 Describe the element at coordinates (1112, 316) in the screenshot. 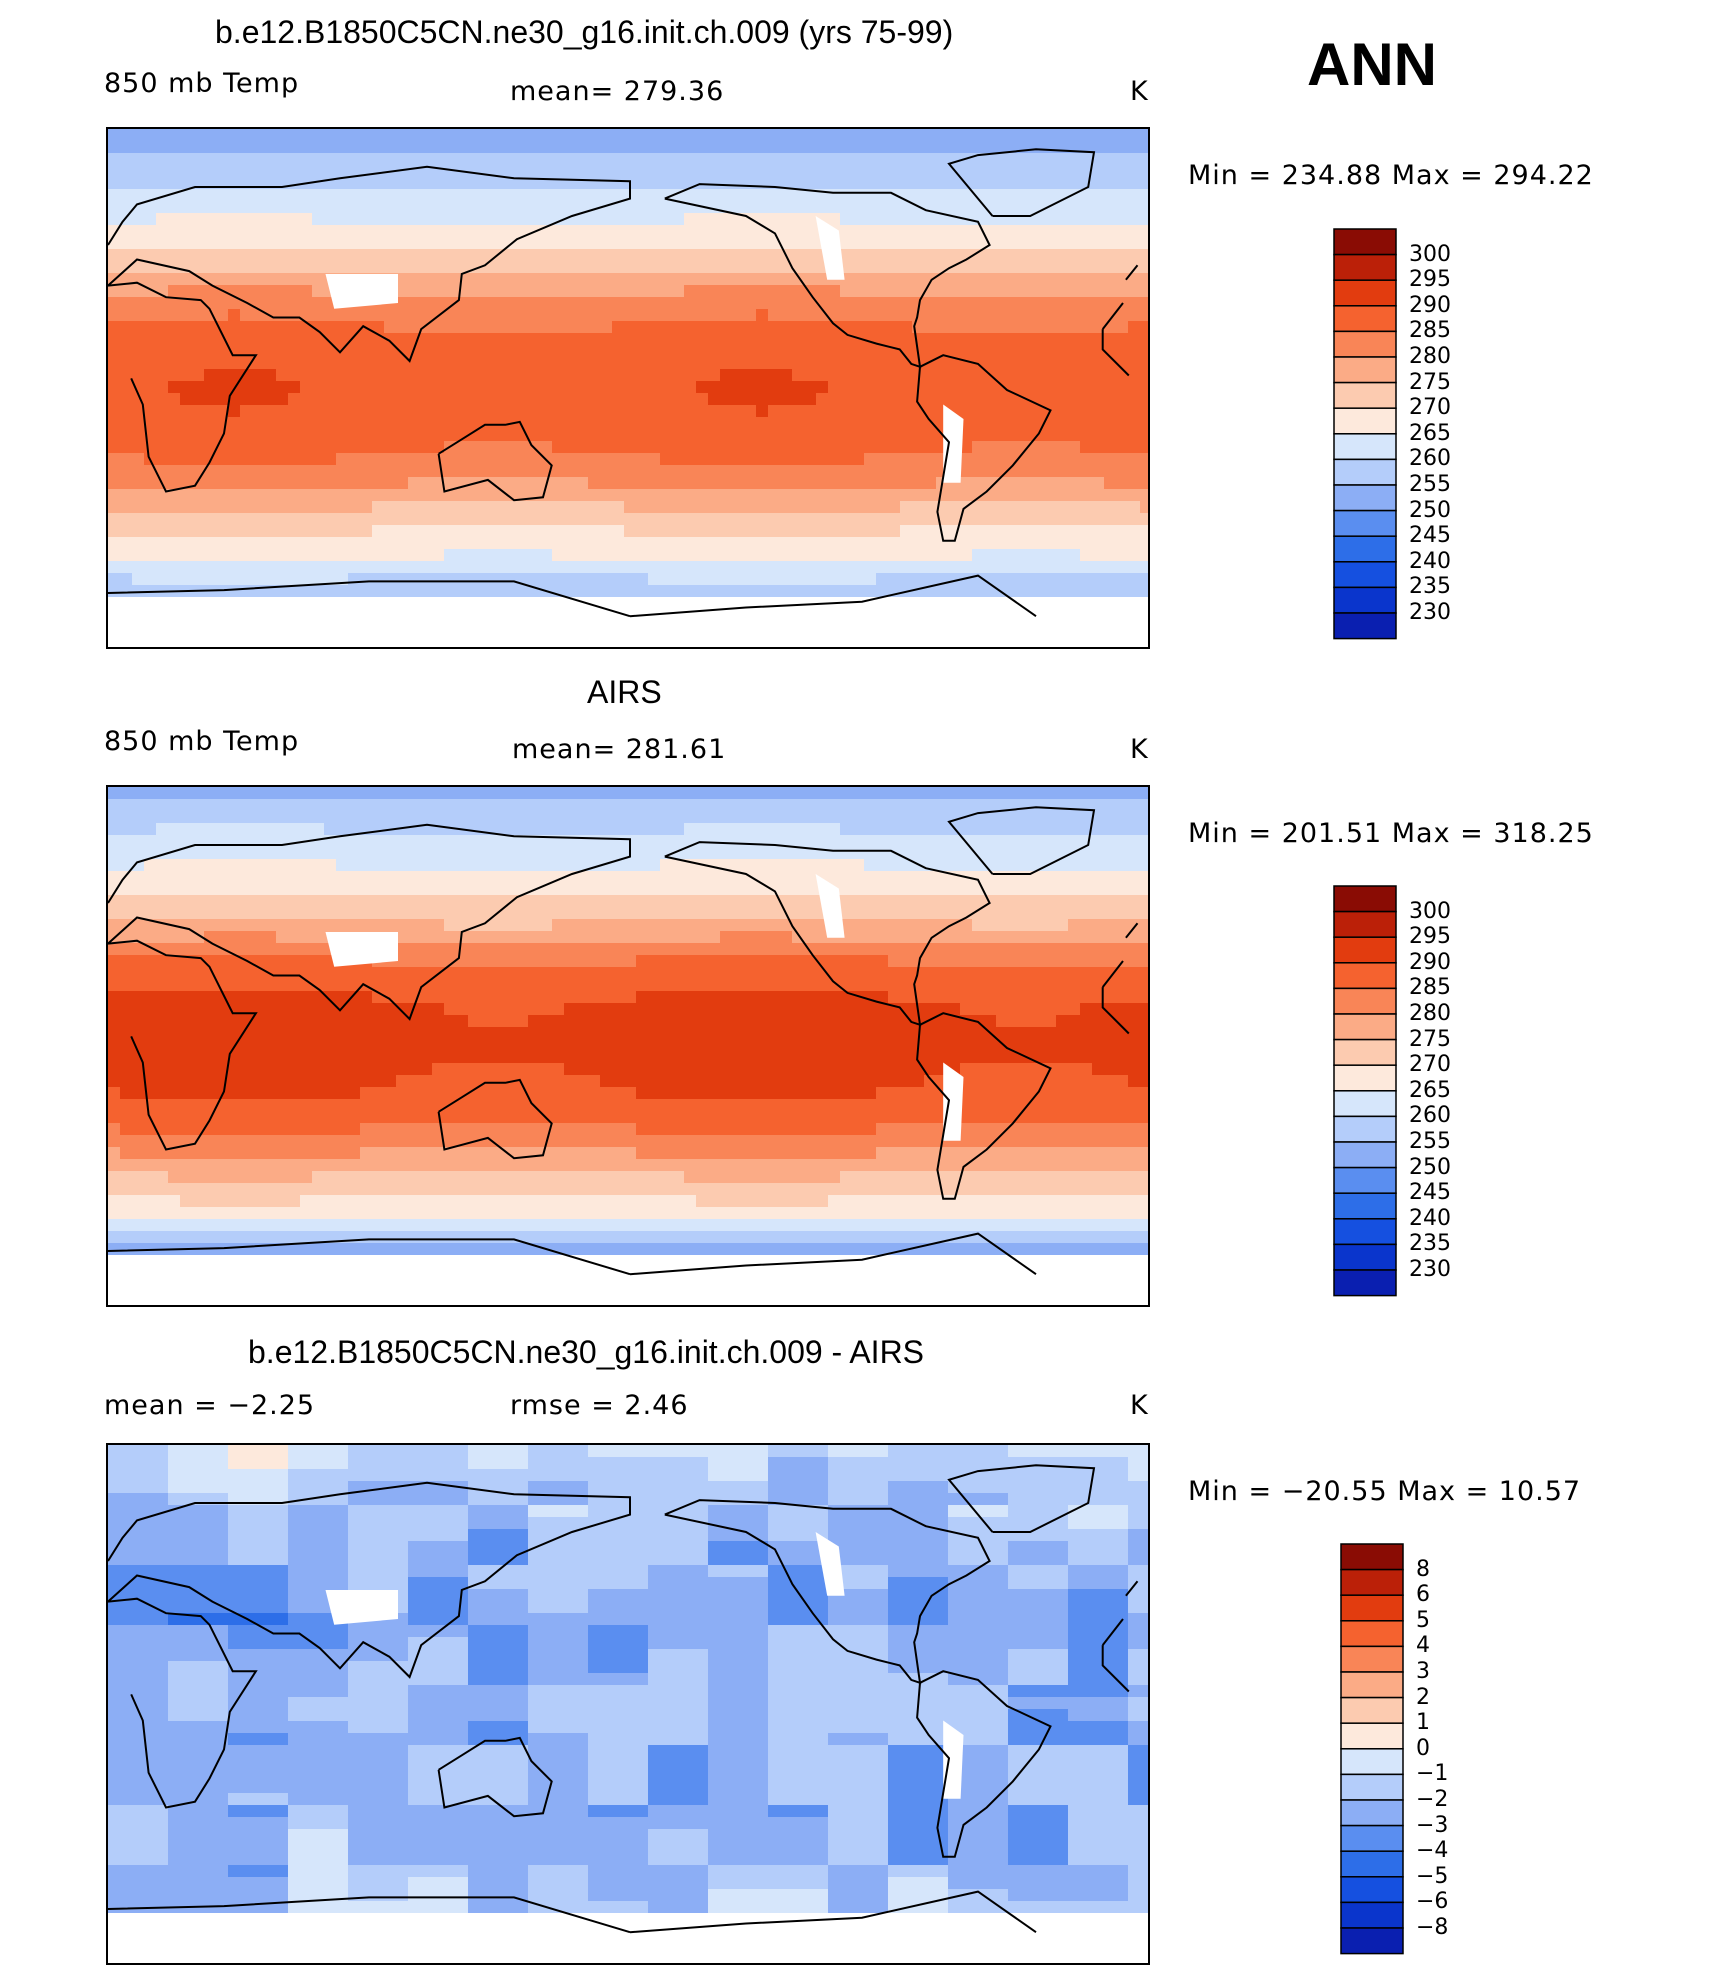

I see `coastline` at that location.